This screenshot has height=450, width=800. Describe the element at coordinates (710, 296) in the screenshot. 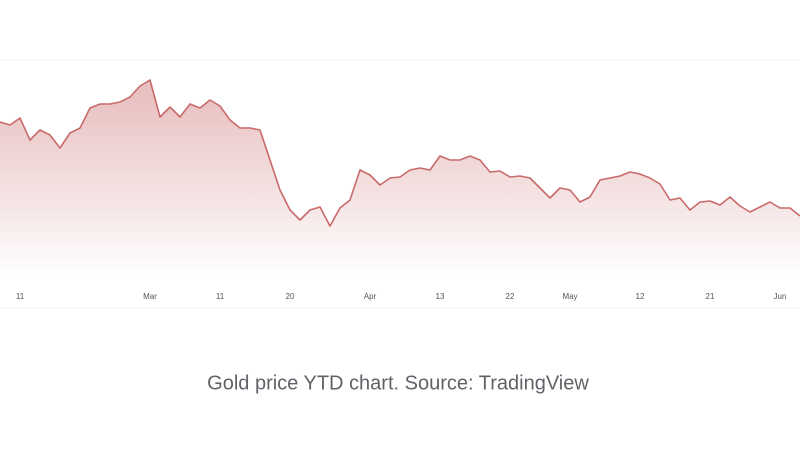

I see `x-tick-label: 21` at that location.